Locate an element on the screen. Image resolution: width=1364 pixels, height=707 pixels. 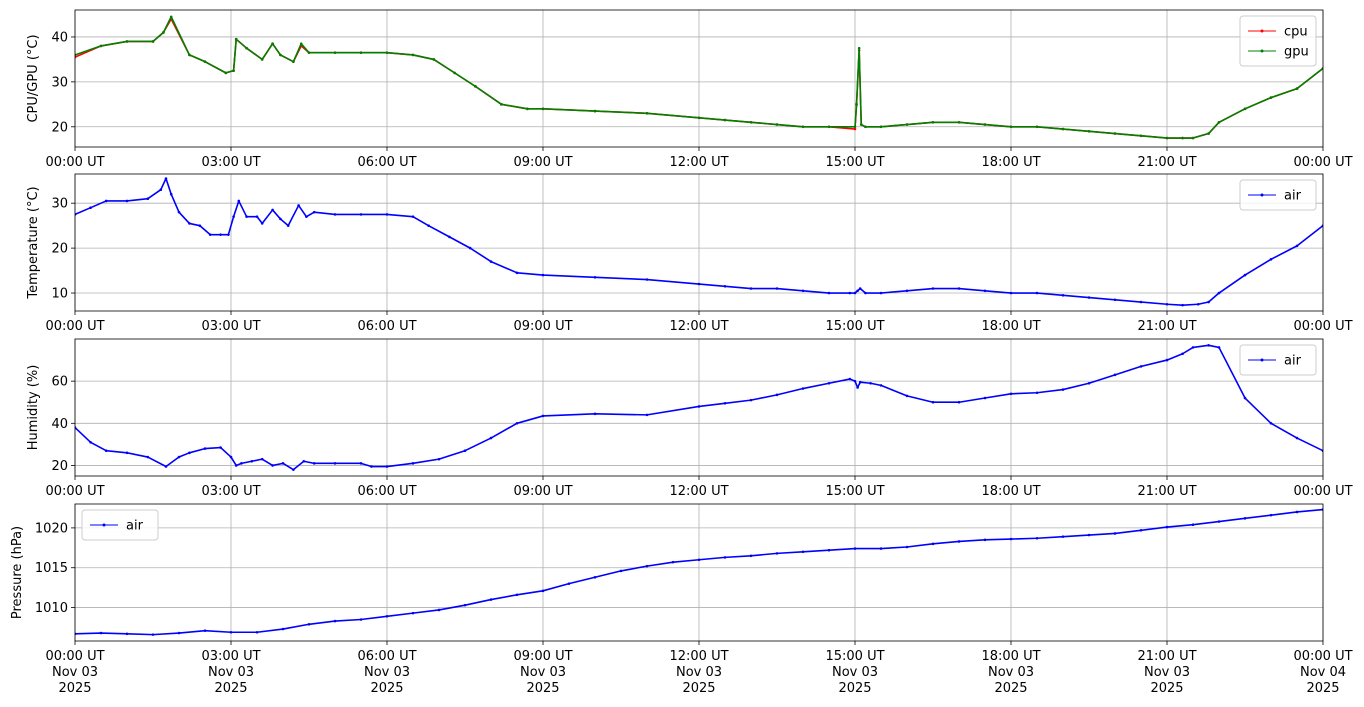
x-tick-label: 03:00 UT is located at coordinates (230, 491).